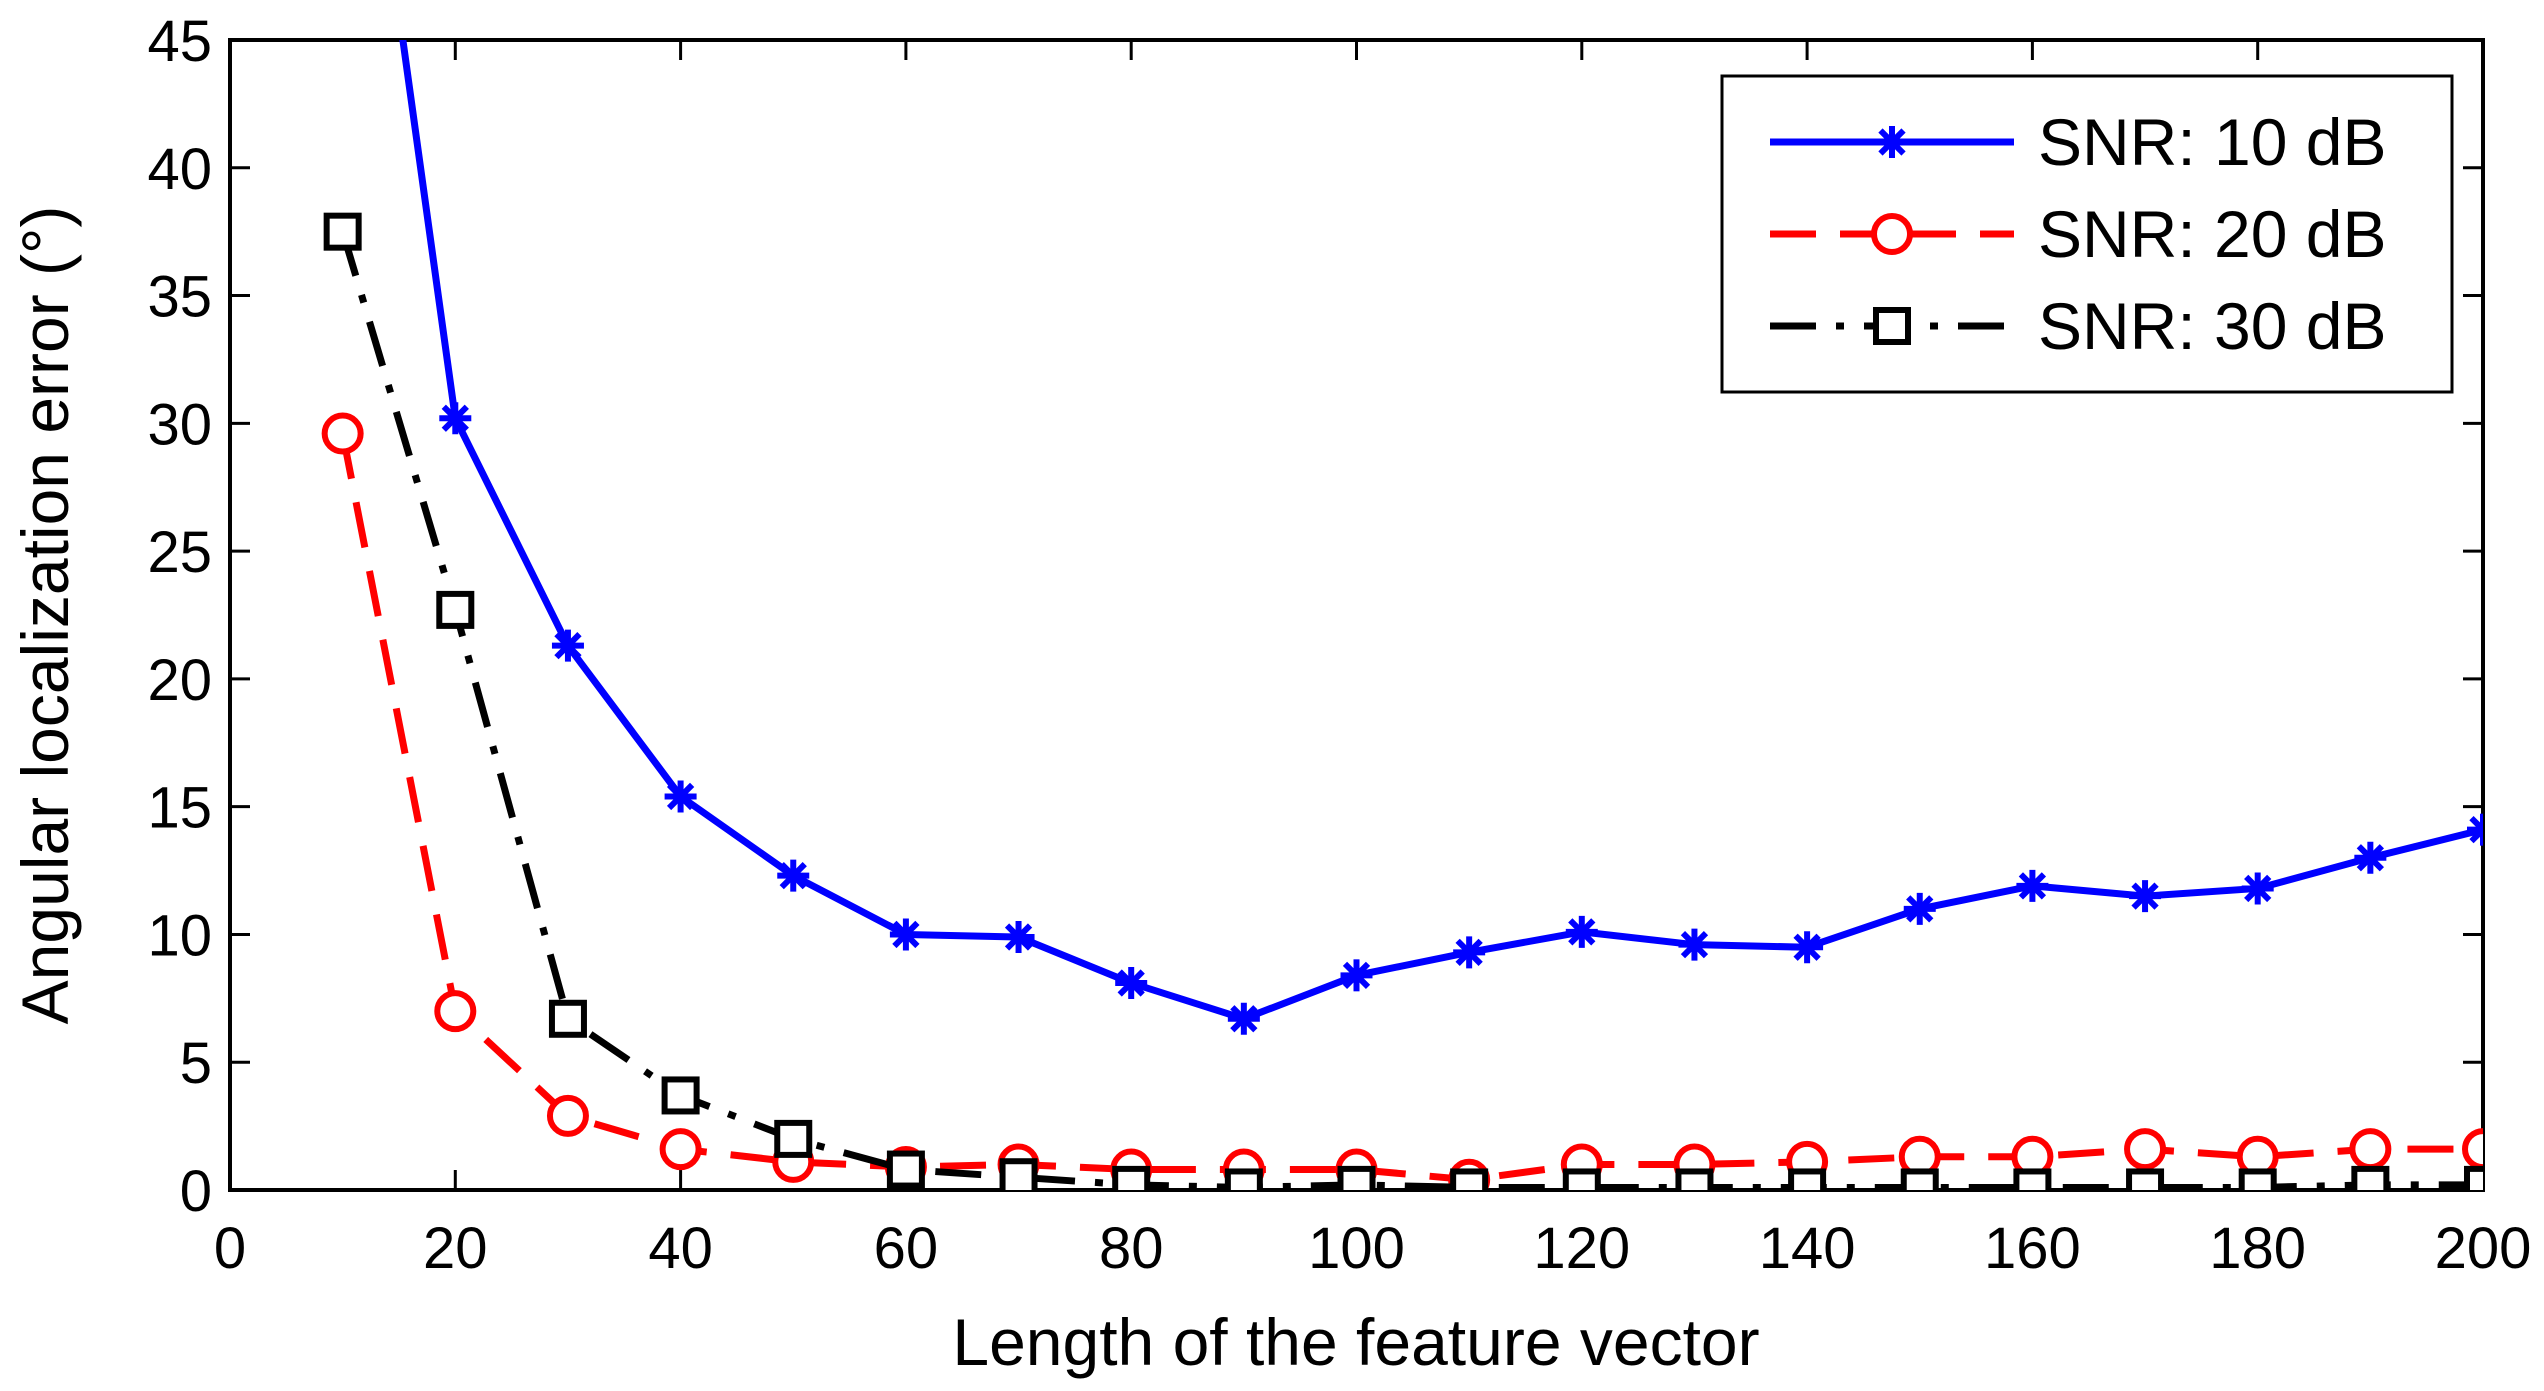 The height and width of the screenshot is (1391, 2544). Describe the element at coordinates (680, 1248) in the screenshot. I see `x-tick-label: 40` at that location.